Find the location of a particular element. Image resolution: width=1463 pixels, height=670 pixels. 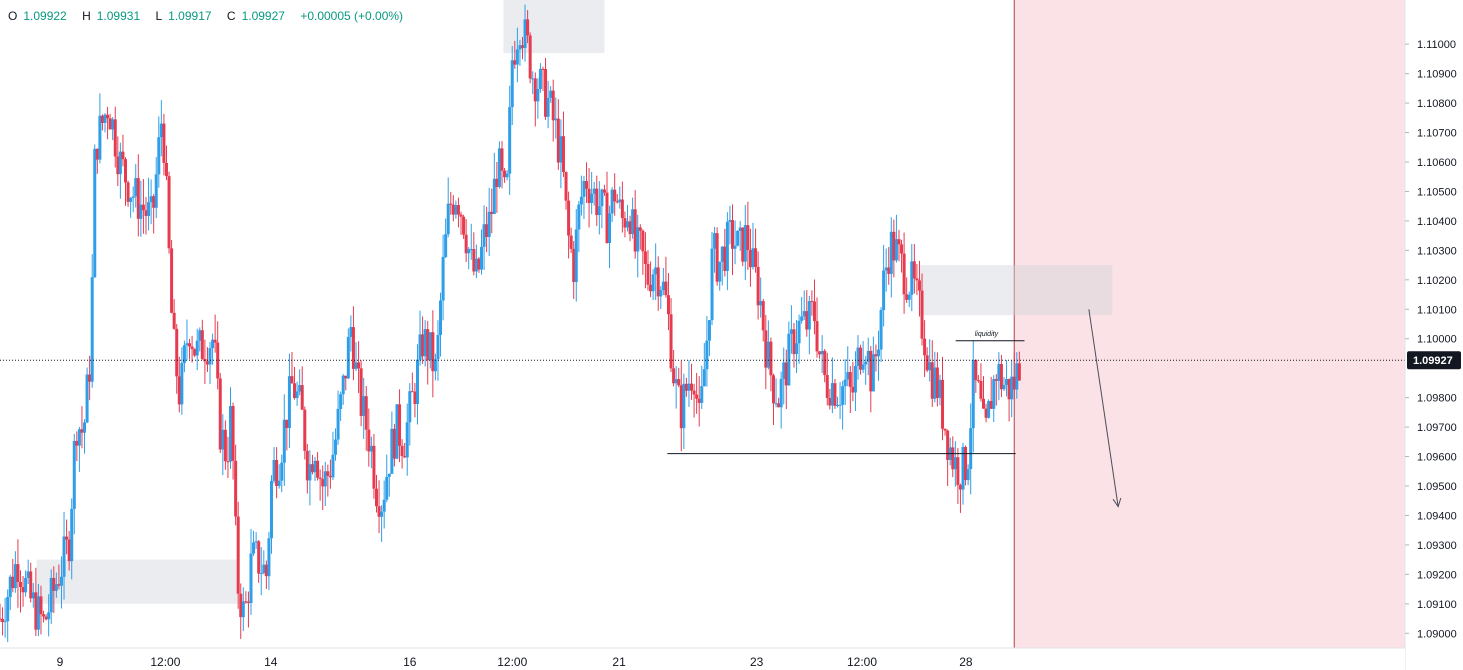

ohlc-close: C 1.09927 is located at coordinates (255, 16).